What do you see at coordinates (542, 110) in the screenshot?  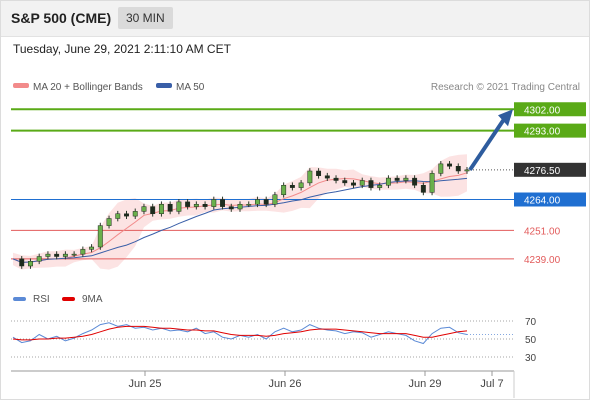 I see `level-resistance-0-label: 4302.00` at bounding box center [542, 110].